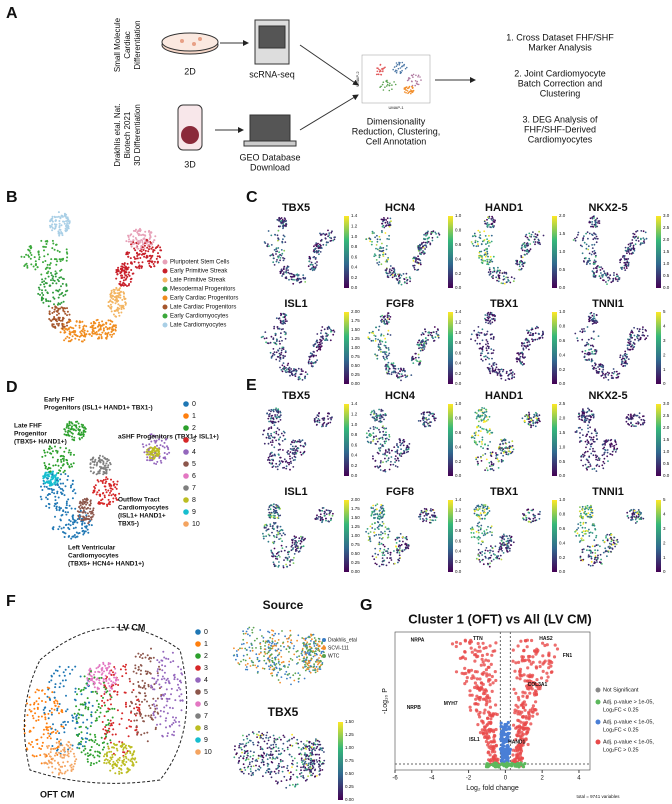  Describe the element at coordinates (658, 348) in the screenshot. I see `colorbar` at that location.